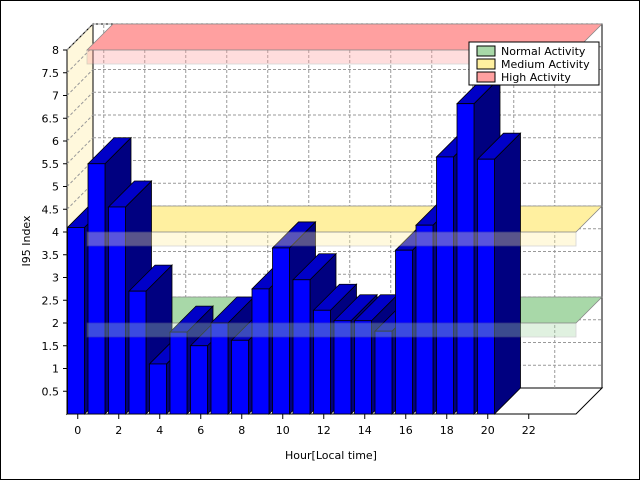 The width and height of the screenshot is (640, 480). I want to click on x-axis-ticks: 0 2 4 6 8 10 12 14 16 18 20 22, so click(305, 425).